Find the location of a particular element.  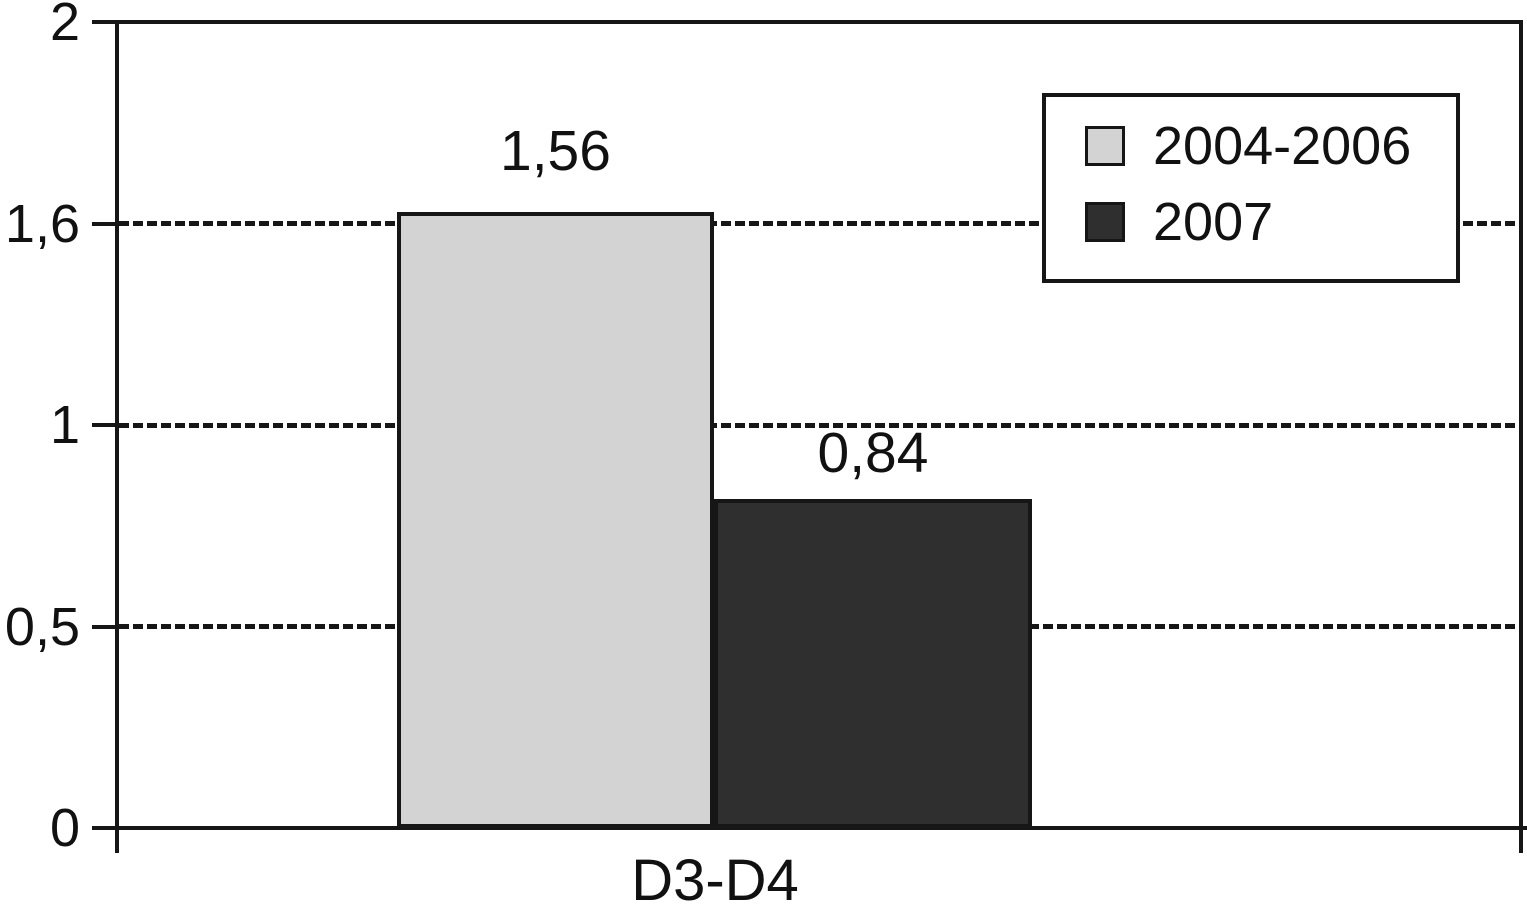

legend-swatch-2007 is located at coordinates (1105, 222).